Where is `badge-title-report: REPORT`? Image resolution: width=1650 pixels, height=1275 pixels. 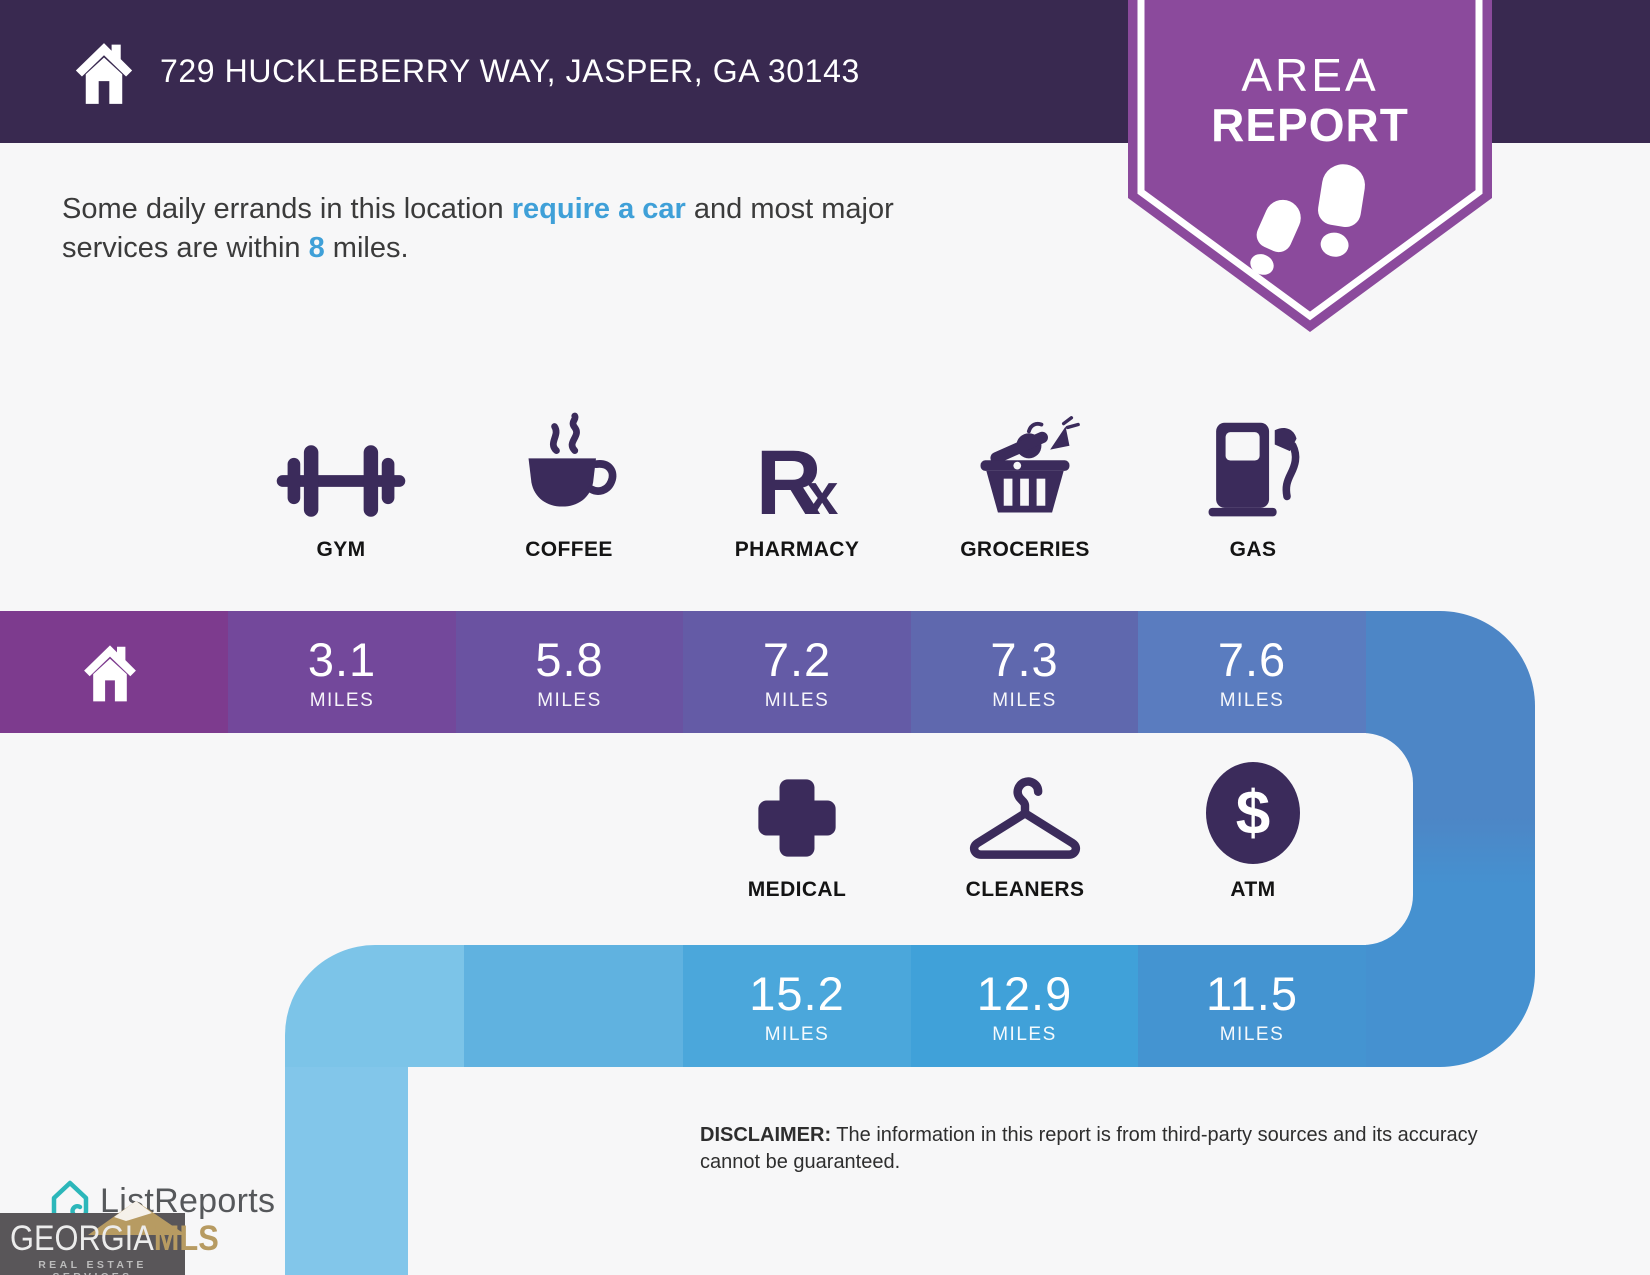 badge-title-report: REPORT is located at coordinates (1310, 125).